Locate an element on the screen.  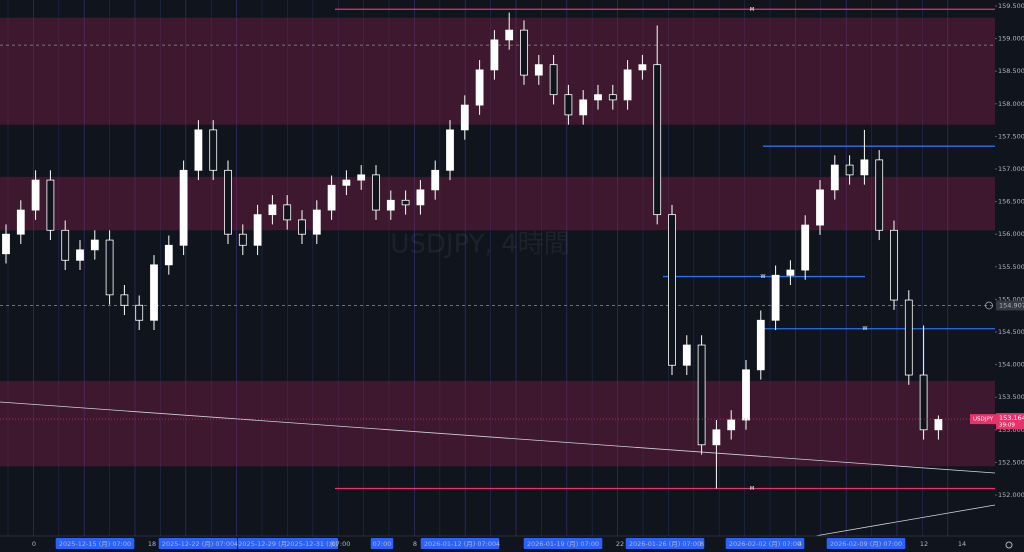
symbol-label: USDJPY is located at coordinates (983, 420).